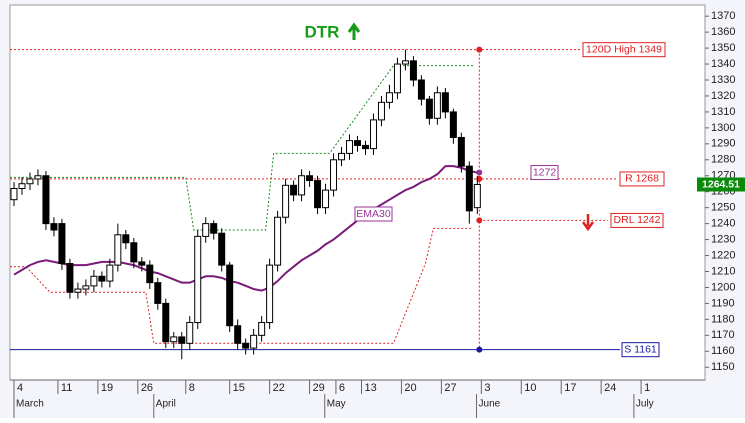 The width and height of the screenshot is (745, 423). What do you see at coordinates (723, 319) in the screenshot?
I see `y-tick-label: 1180` at bounding box center [723, 319].